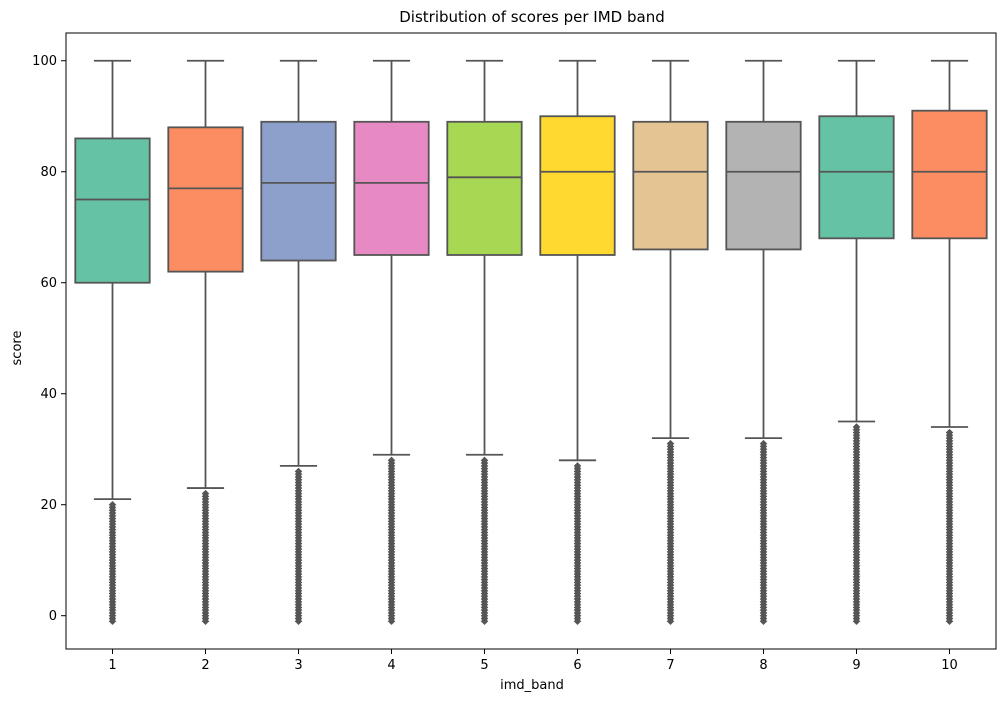 This screenshot has height=701, width=1005. I want to click on y-tick-label: 100, so click(44, 61).